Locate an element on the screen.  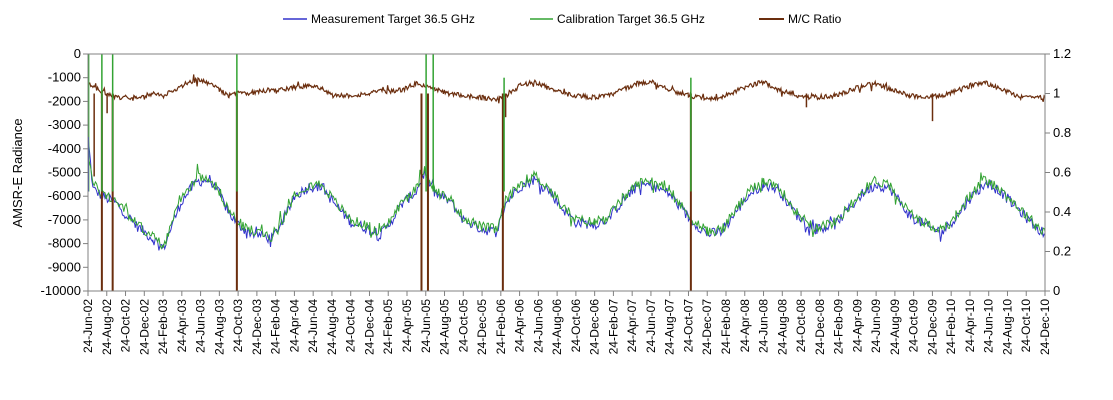
x-tick-label: 24-Jun-08 is located at coordinates (764, 326).